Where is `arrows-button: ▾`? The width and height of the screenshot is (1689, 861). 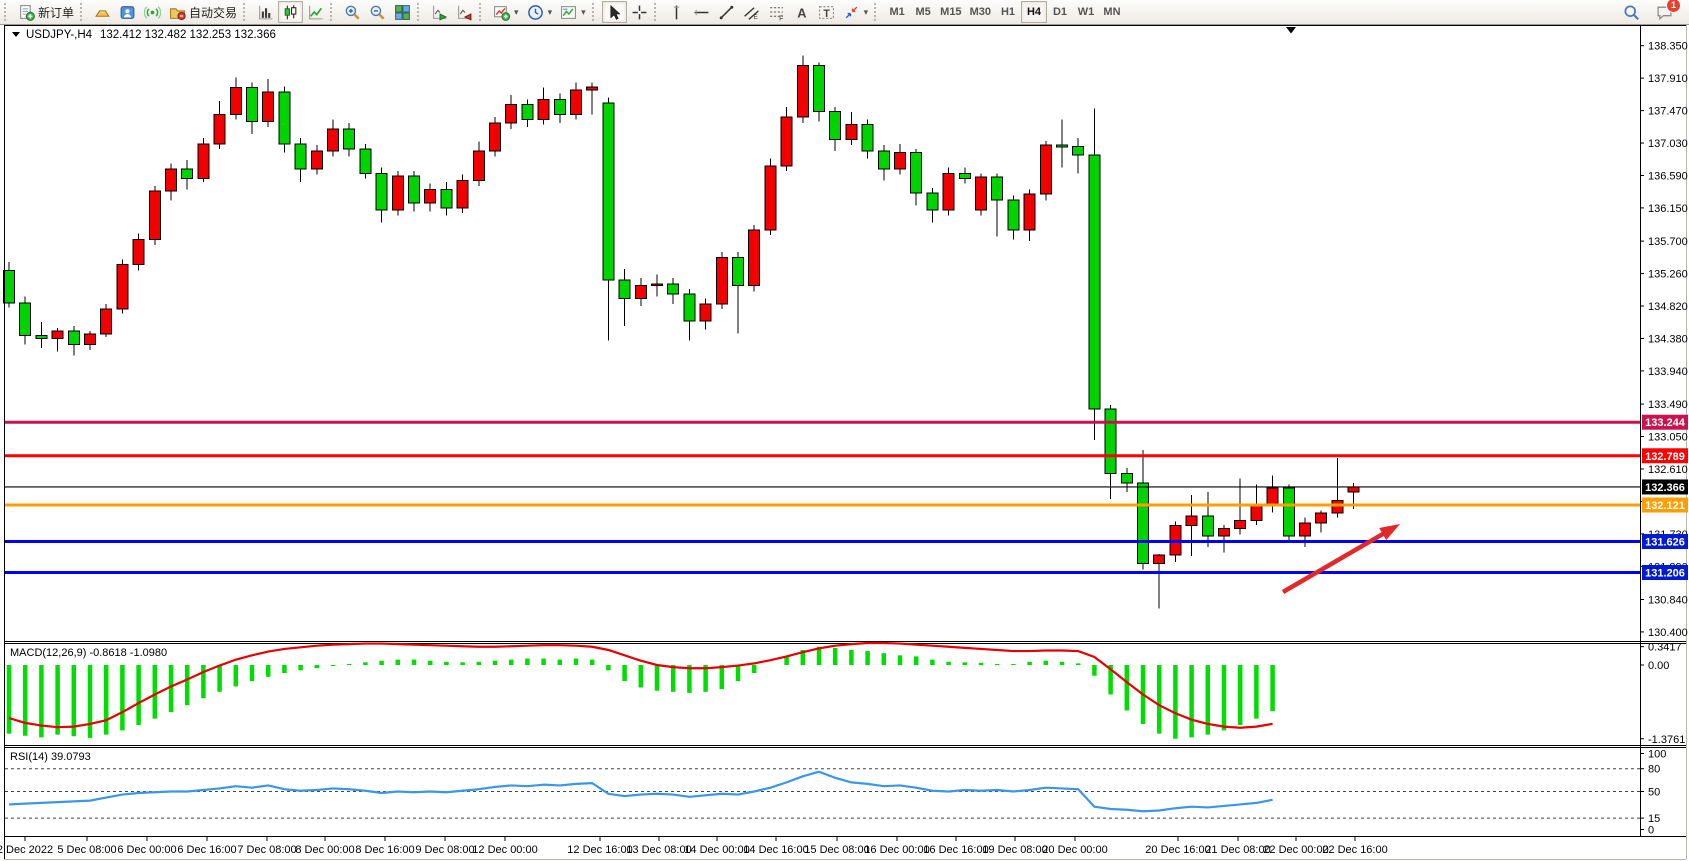
arrows-button: ▾ is located at coordinates (856, 12).